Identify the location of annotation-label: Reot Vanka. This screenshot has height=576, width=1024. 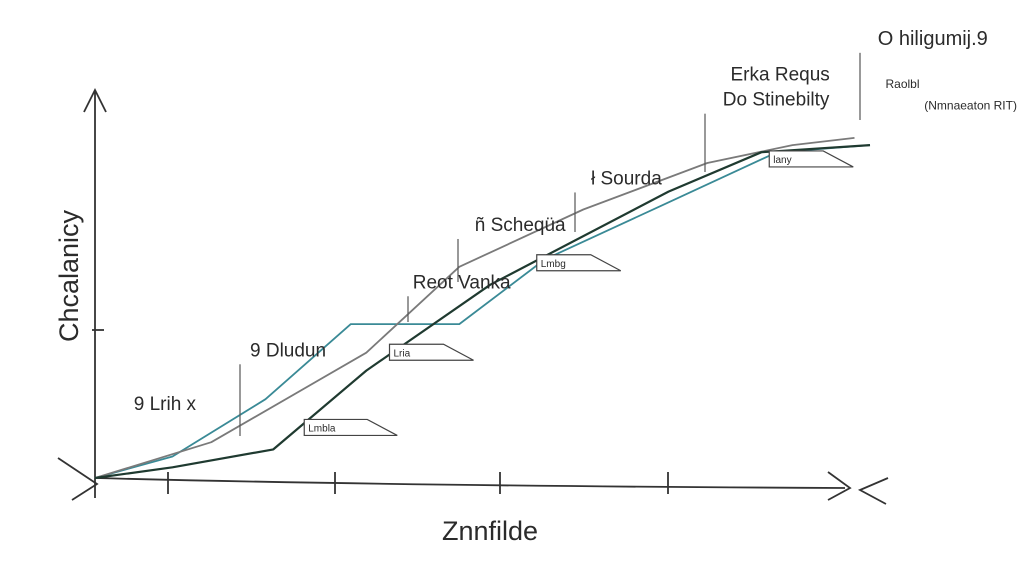
(462, 282).